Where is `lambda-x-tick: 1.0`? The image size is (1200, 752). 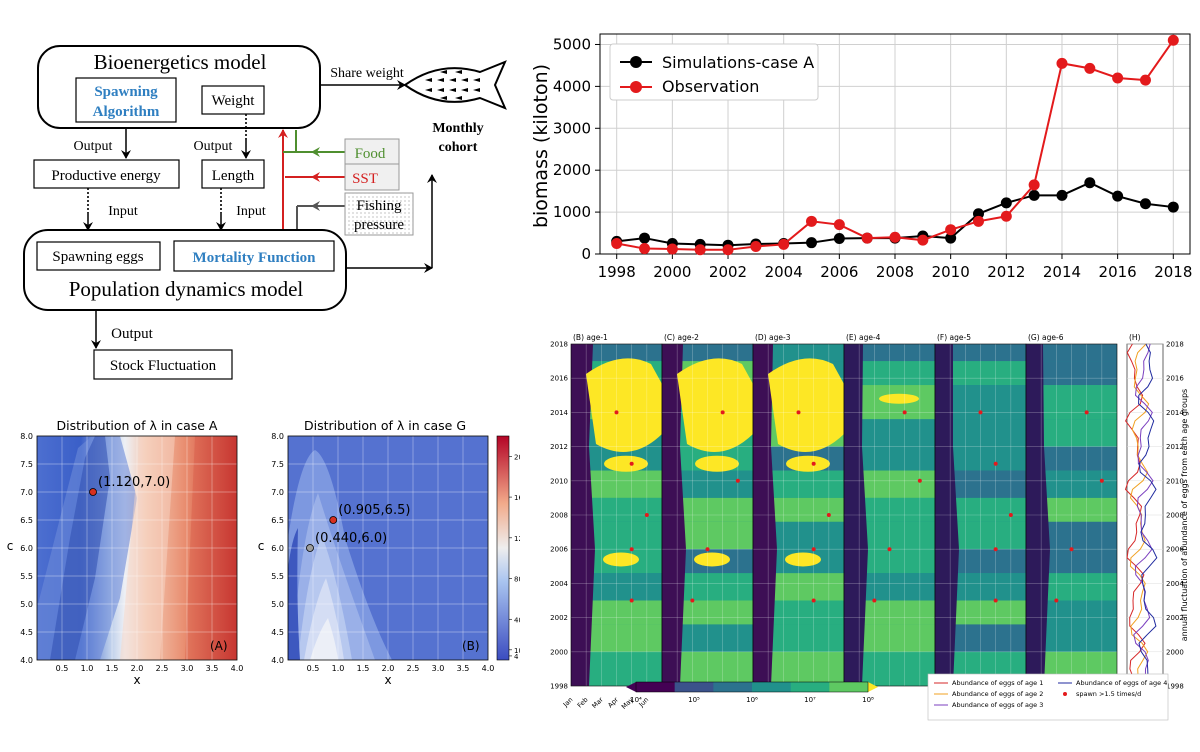 lambda-x-tick: 1.0 is located at coordinates (338, 668).